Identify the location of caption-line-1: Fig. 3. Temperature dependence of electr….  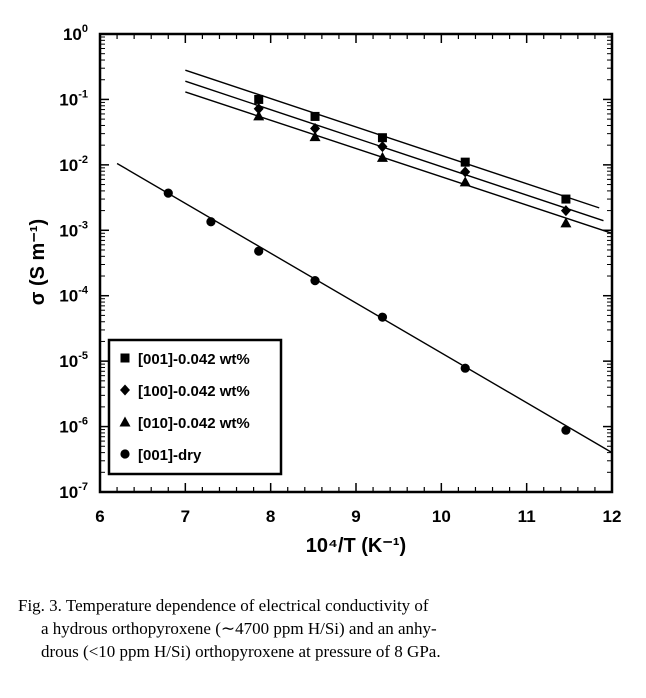
(223, 605).